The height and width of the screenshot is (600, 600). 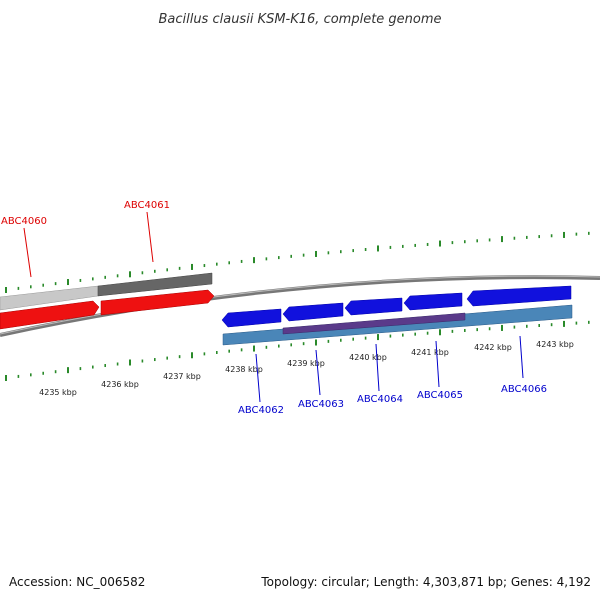 What do you see at coordinates (392, 375) in the screenshot?
I see `reverse-gene-labels: ABC4062 ABC4063 ABC4064 ABC4065 ABC4066` at bounding box center [392, 375].